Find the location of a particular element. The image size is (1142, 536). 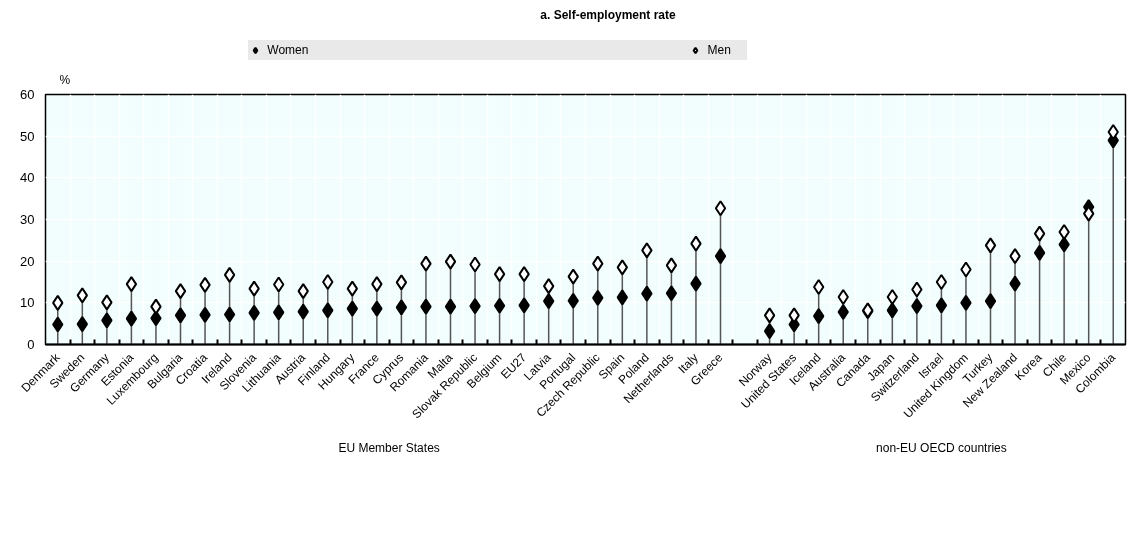

y-tick-label: 20 is located at coordinates (27, 261).